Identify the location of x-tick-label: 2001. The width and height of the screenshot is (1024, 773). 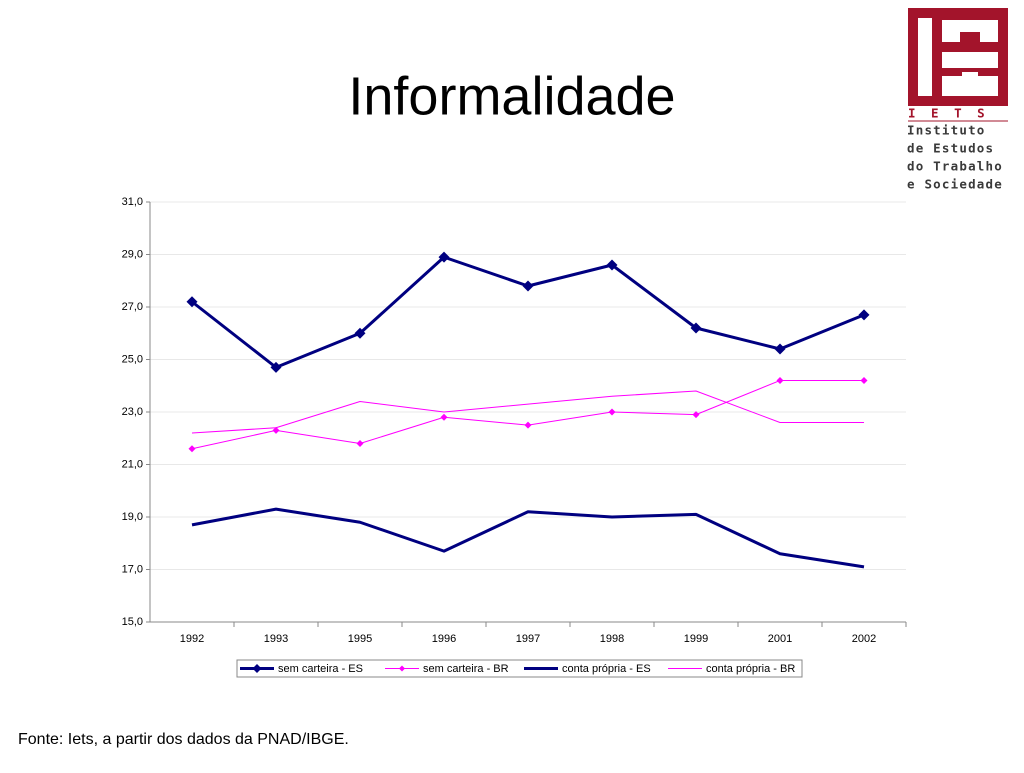
(780, 639).